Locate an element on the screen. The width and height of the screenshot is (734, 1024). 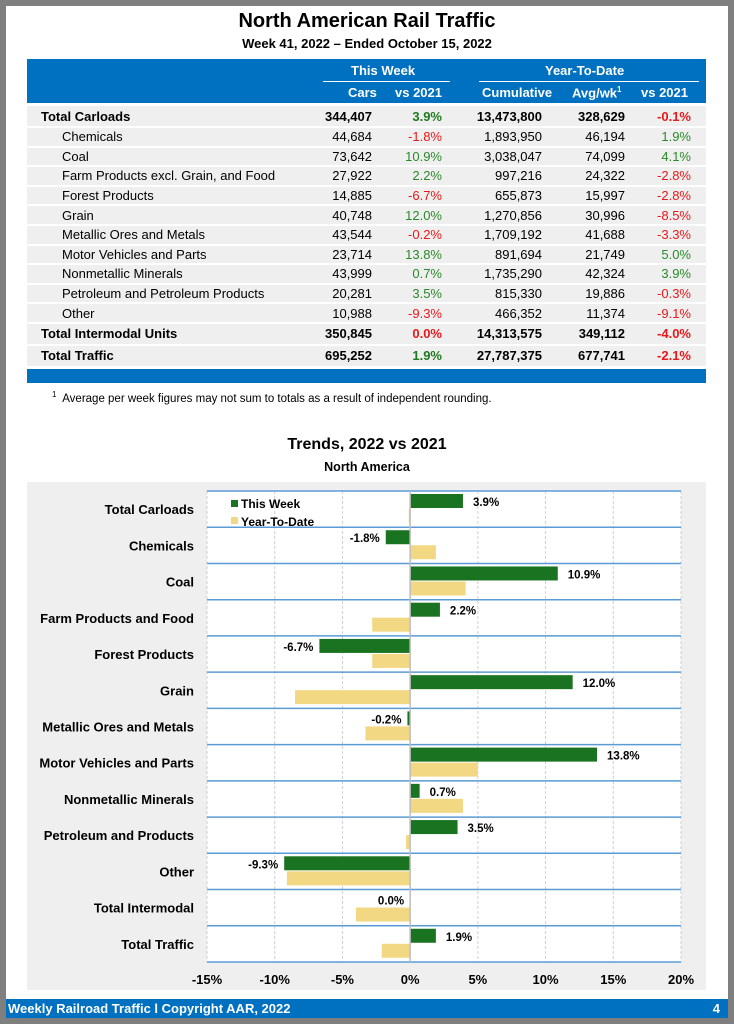
cell-avg: 46,194 is located at coordinates (583, 137).